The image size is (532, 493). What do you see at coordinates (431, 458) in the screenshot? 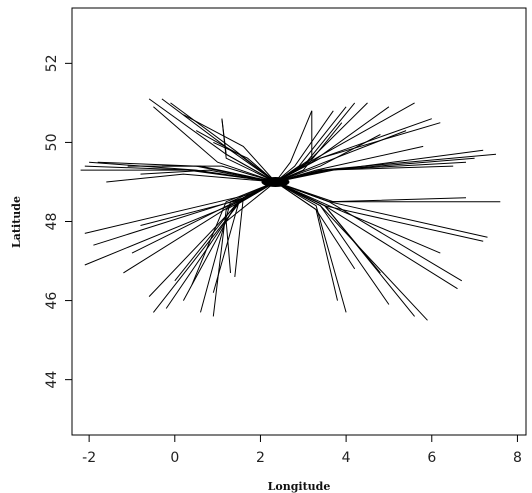
I see `x-tick-label: 6` at bounding box center [431, 458].